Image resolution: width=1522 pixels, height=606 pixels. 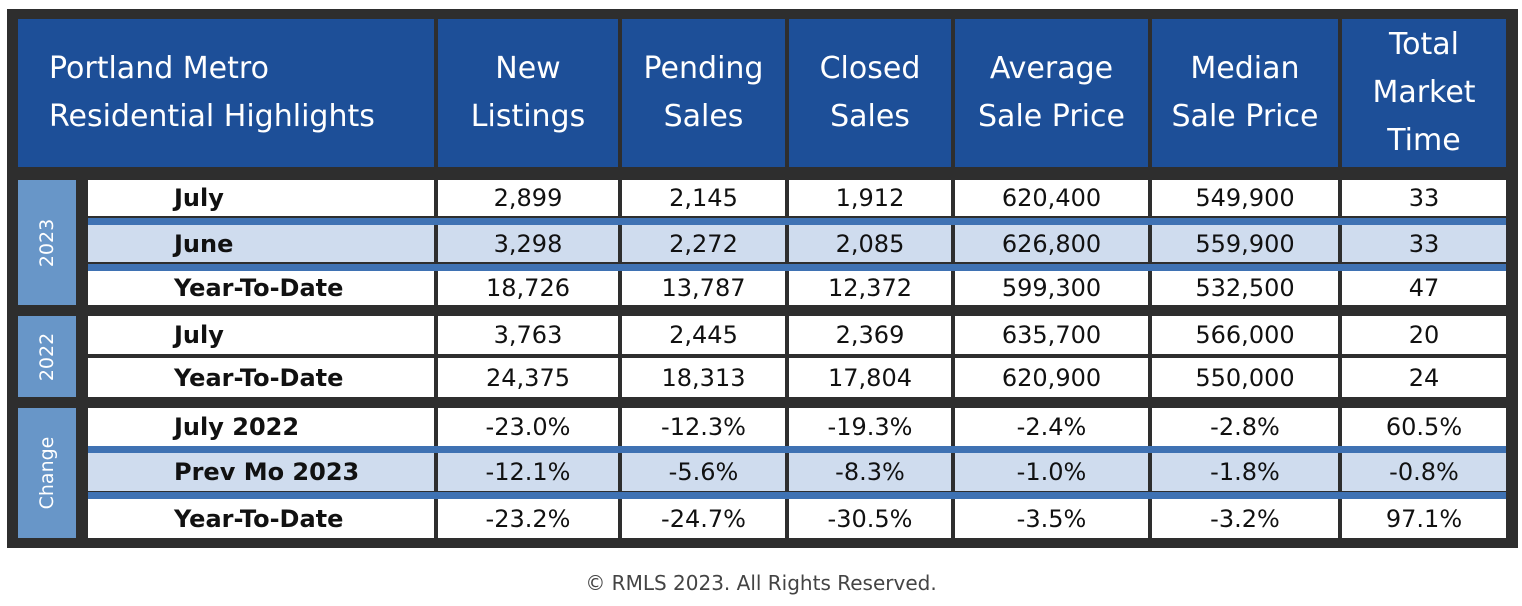 What do you see at coordinates (870, 93) in the screenshot?
I see `column-header-closed-sales: Closed Sales` at bounding box center [870, 93].